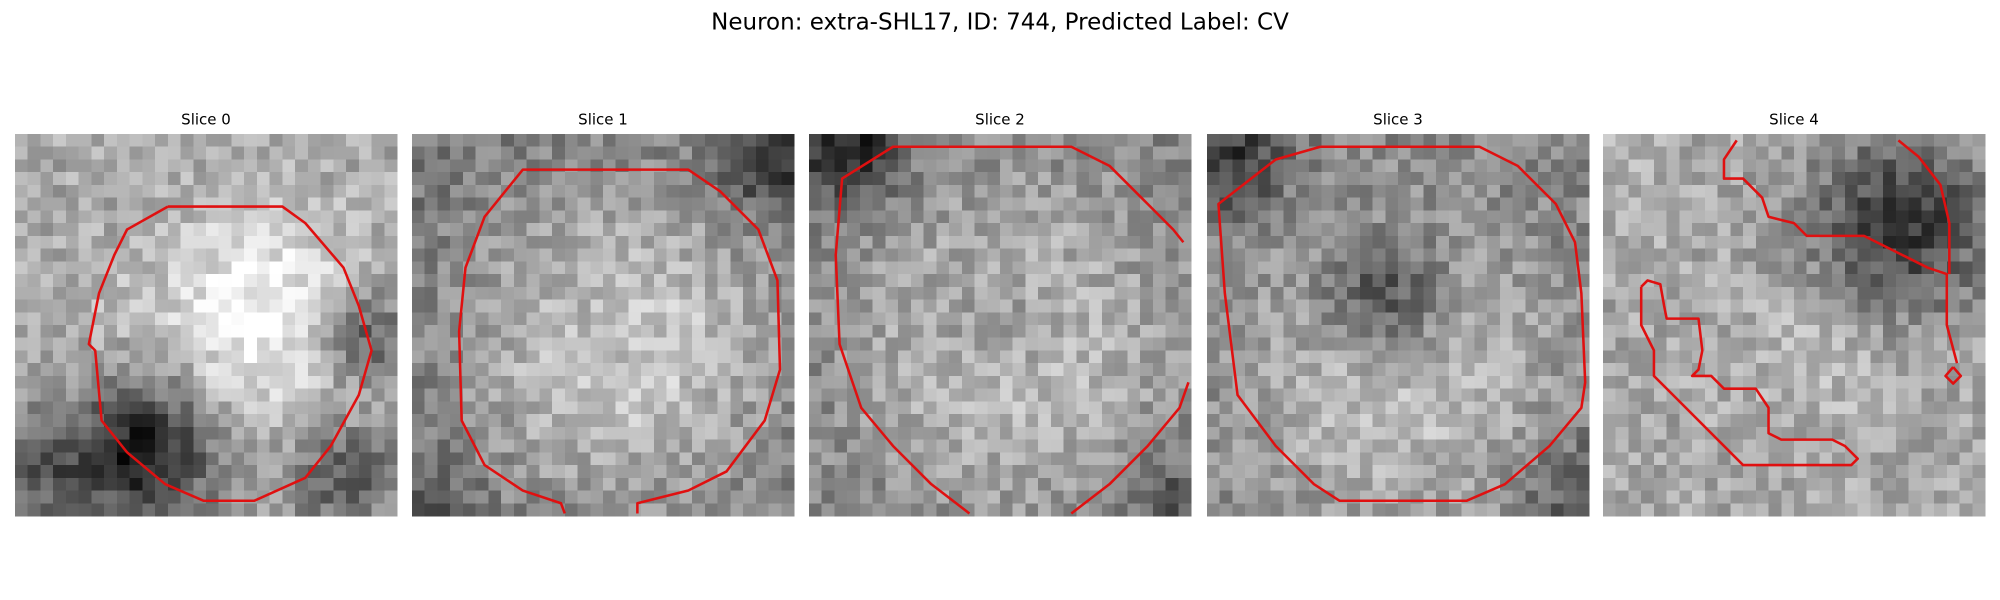 The width and height of the screenshot is (2000, 600). Describe the element at coordinates (603, 120) in the screenshot. I see `panel-title: Slice 1` at that location.